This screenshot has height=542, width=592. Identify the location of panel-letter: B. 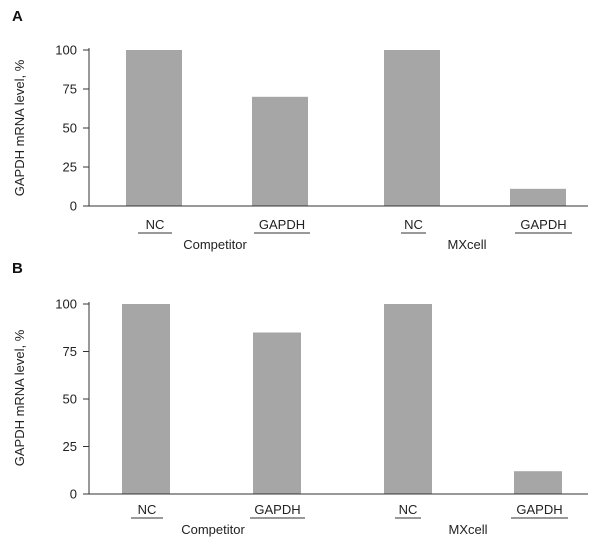
(17, 268).